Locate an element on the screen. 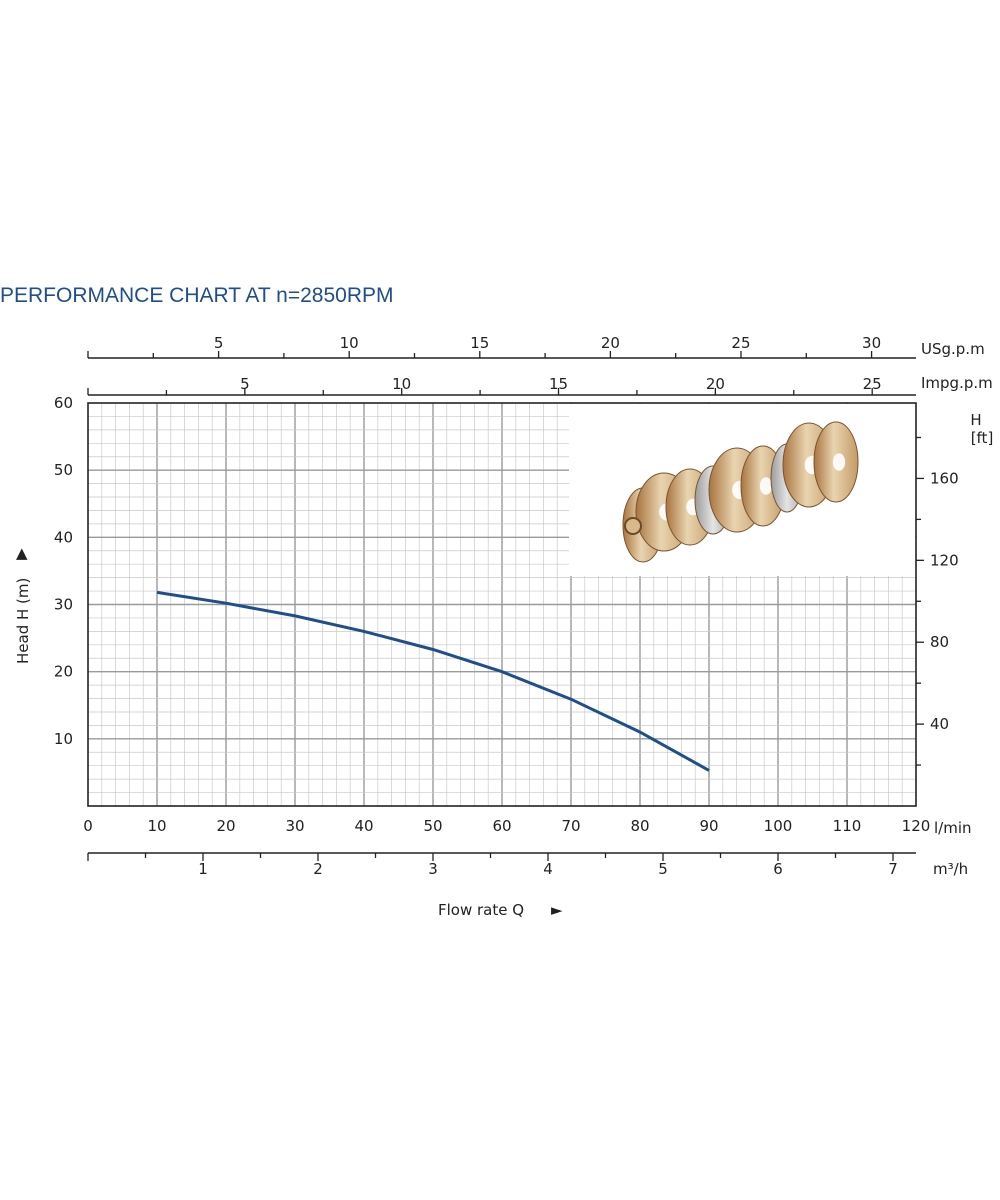  m3h-tick-label: 3 is located at coordinates (433, 869).